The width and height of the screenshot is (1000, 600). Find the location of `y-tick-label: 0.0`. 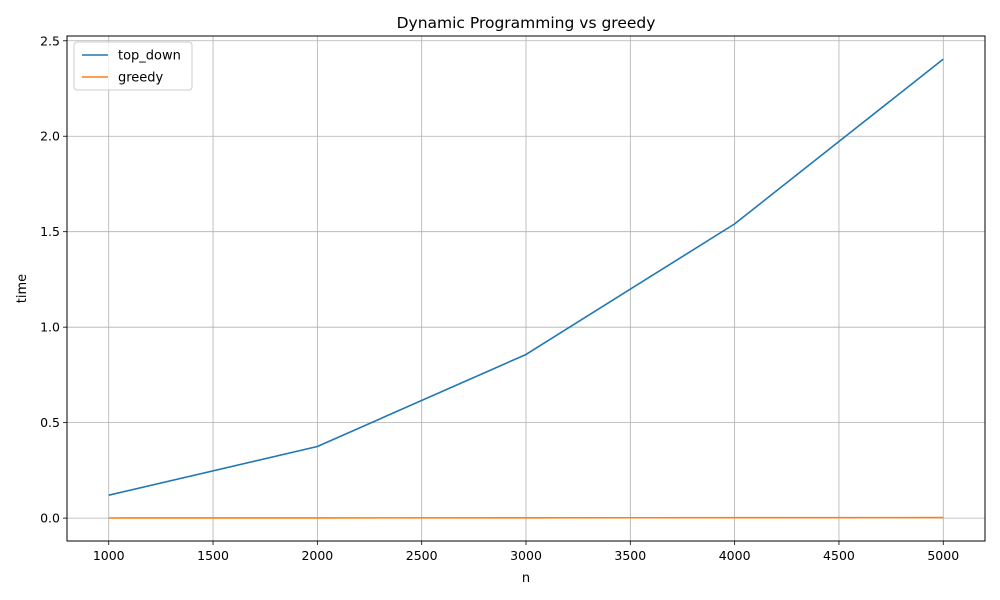

y-tick-label: 0.0 is located at coordinates (50, 518).